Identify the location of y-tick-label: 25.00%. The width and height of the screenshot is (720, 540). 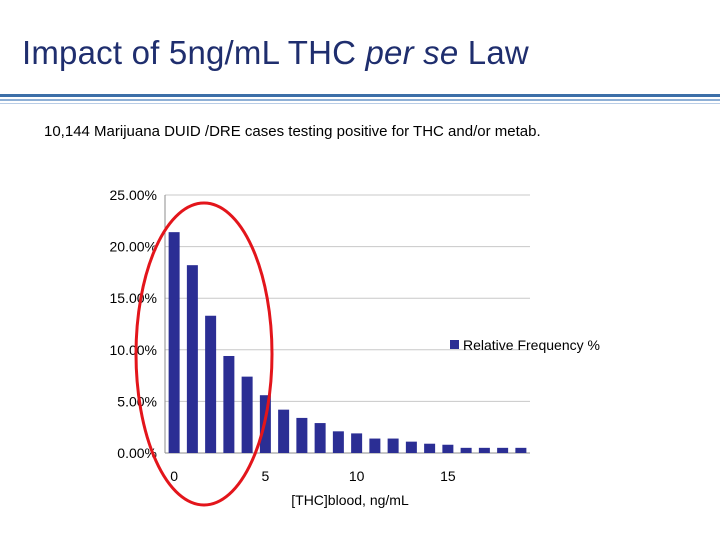
(133, 195).